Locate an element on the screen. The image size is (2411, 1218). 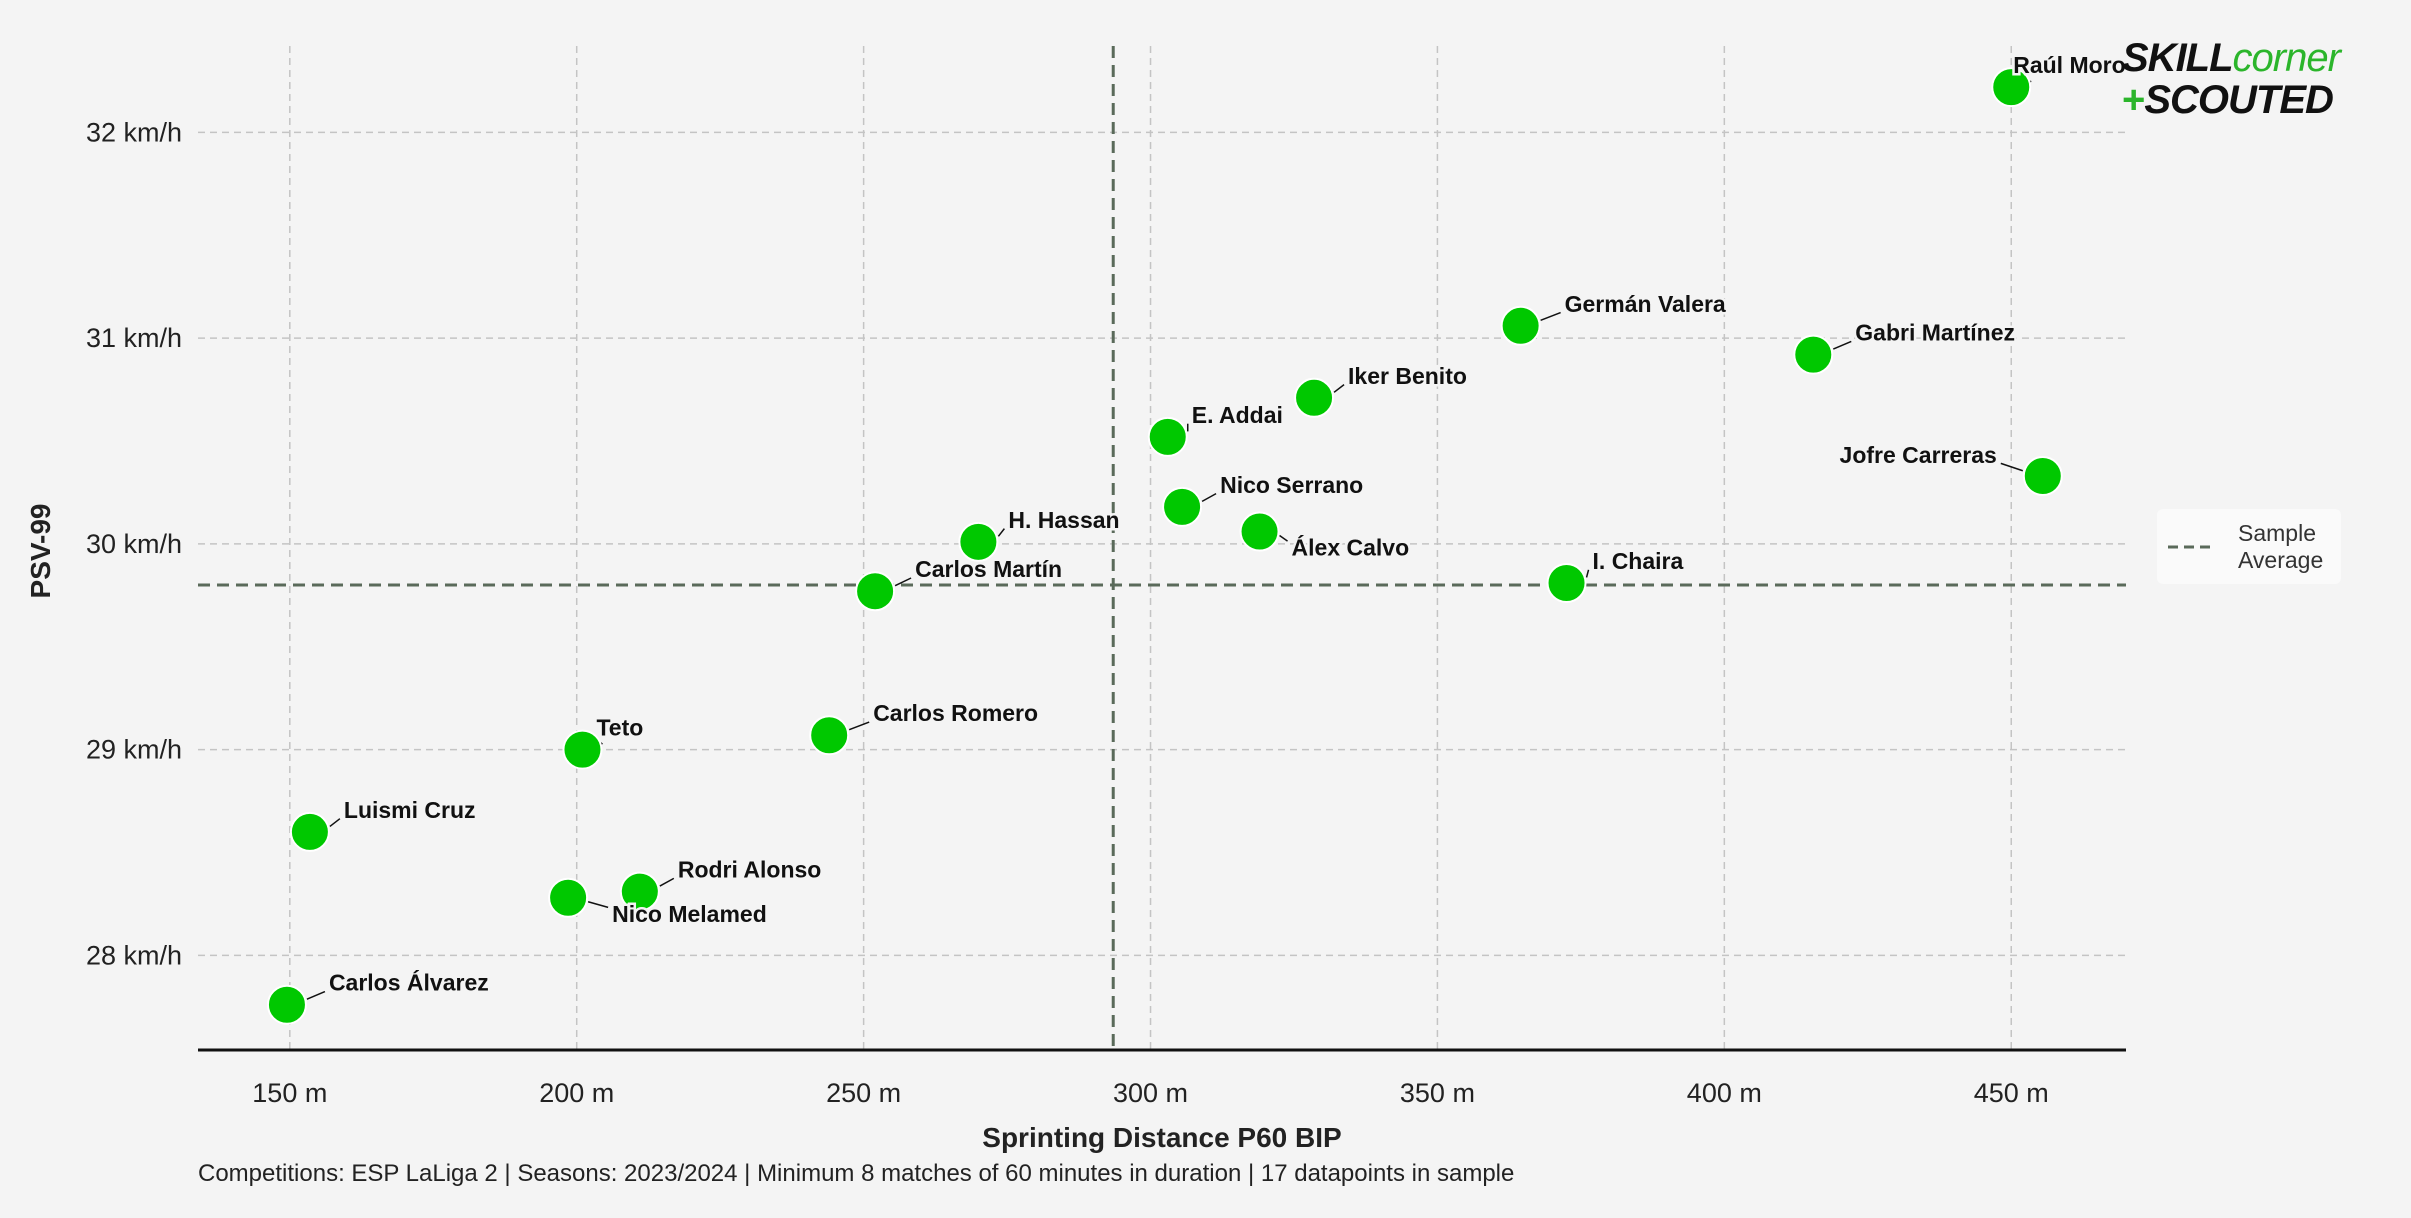
point-label: Iker Benito is located at coordinates (1407, 376).